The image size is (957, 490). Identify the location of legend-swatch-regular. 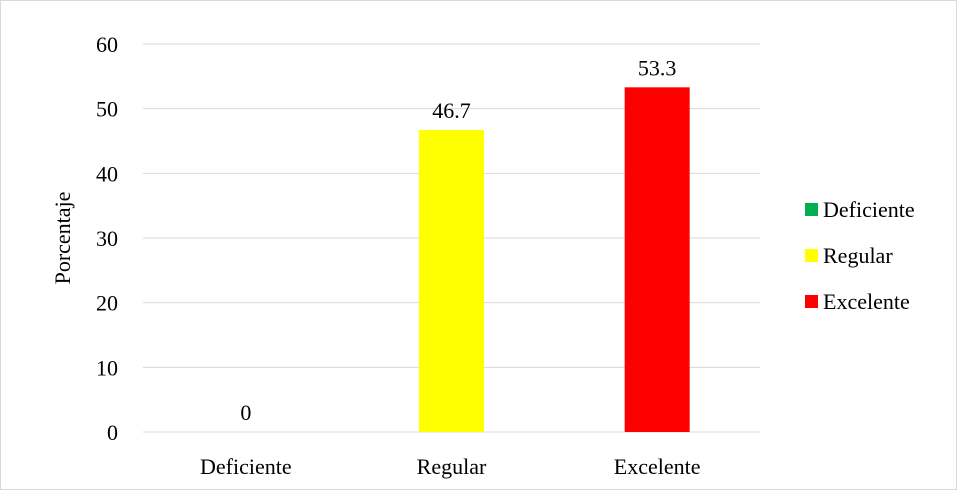
(811, 255).